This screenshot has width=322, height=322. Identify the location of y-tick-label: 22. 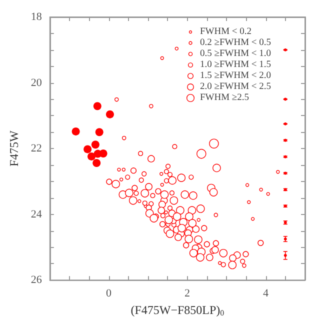
(36, 148).